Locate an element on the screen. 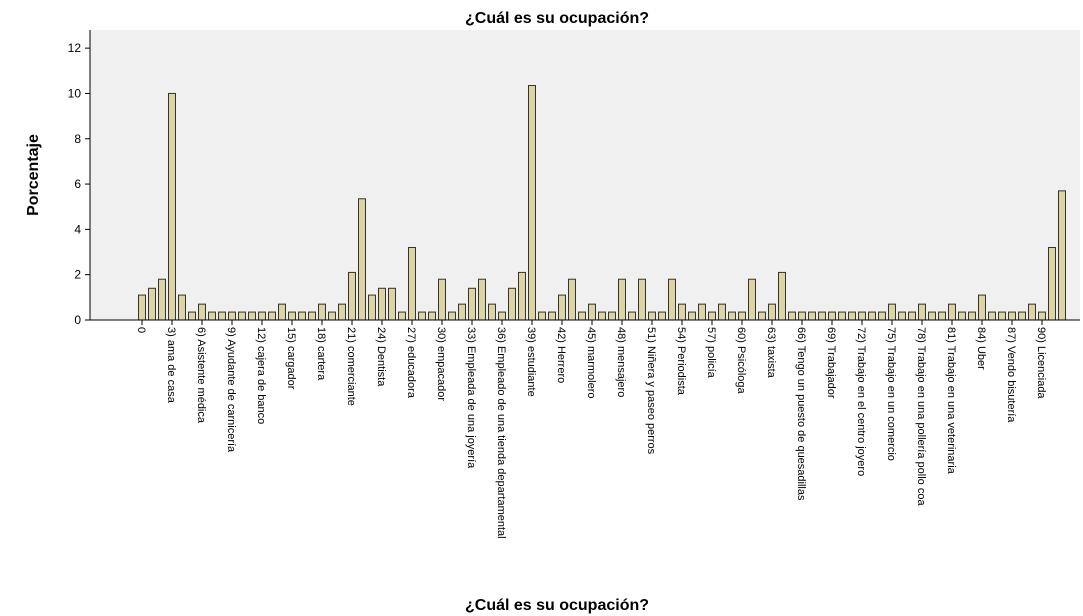  x-tick-label: 57) policía is located at coordinates (711, 353).